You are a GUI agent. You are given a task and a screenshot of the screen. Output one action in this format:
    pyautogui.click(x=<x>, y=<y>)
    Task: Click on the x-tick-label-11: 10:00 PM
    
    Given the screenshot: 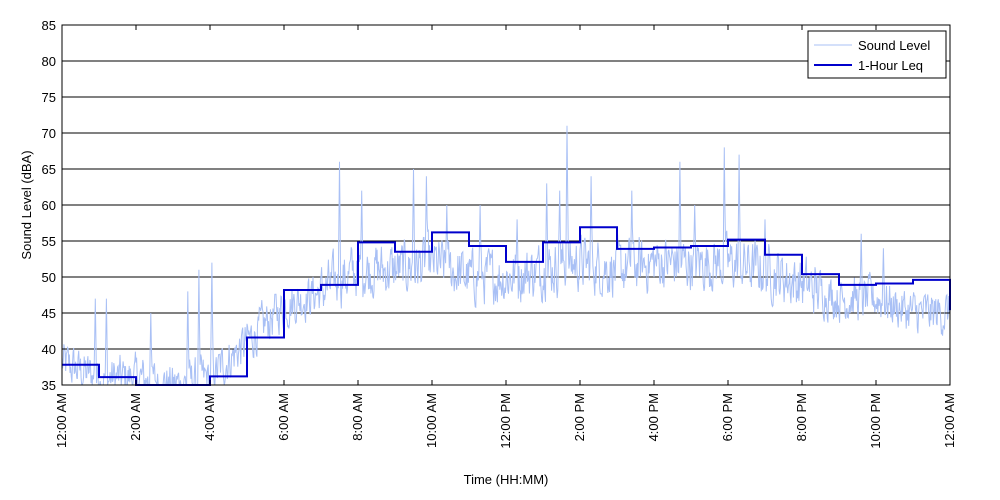 What is the action you would take?
    pyautogui.click(x=875, y=421)
    